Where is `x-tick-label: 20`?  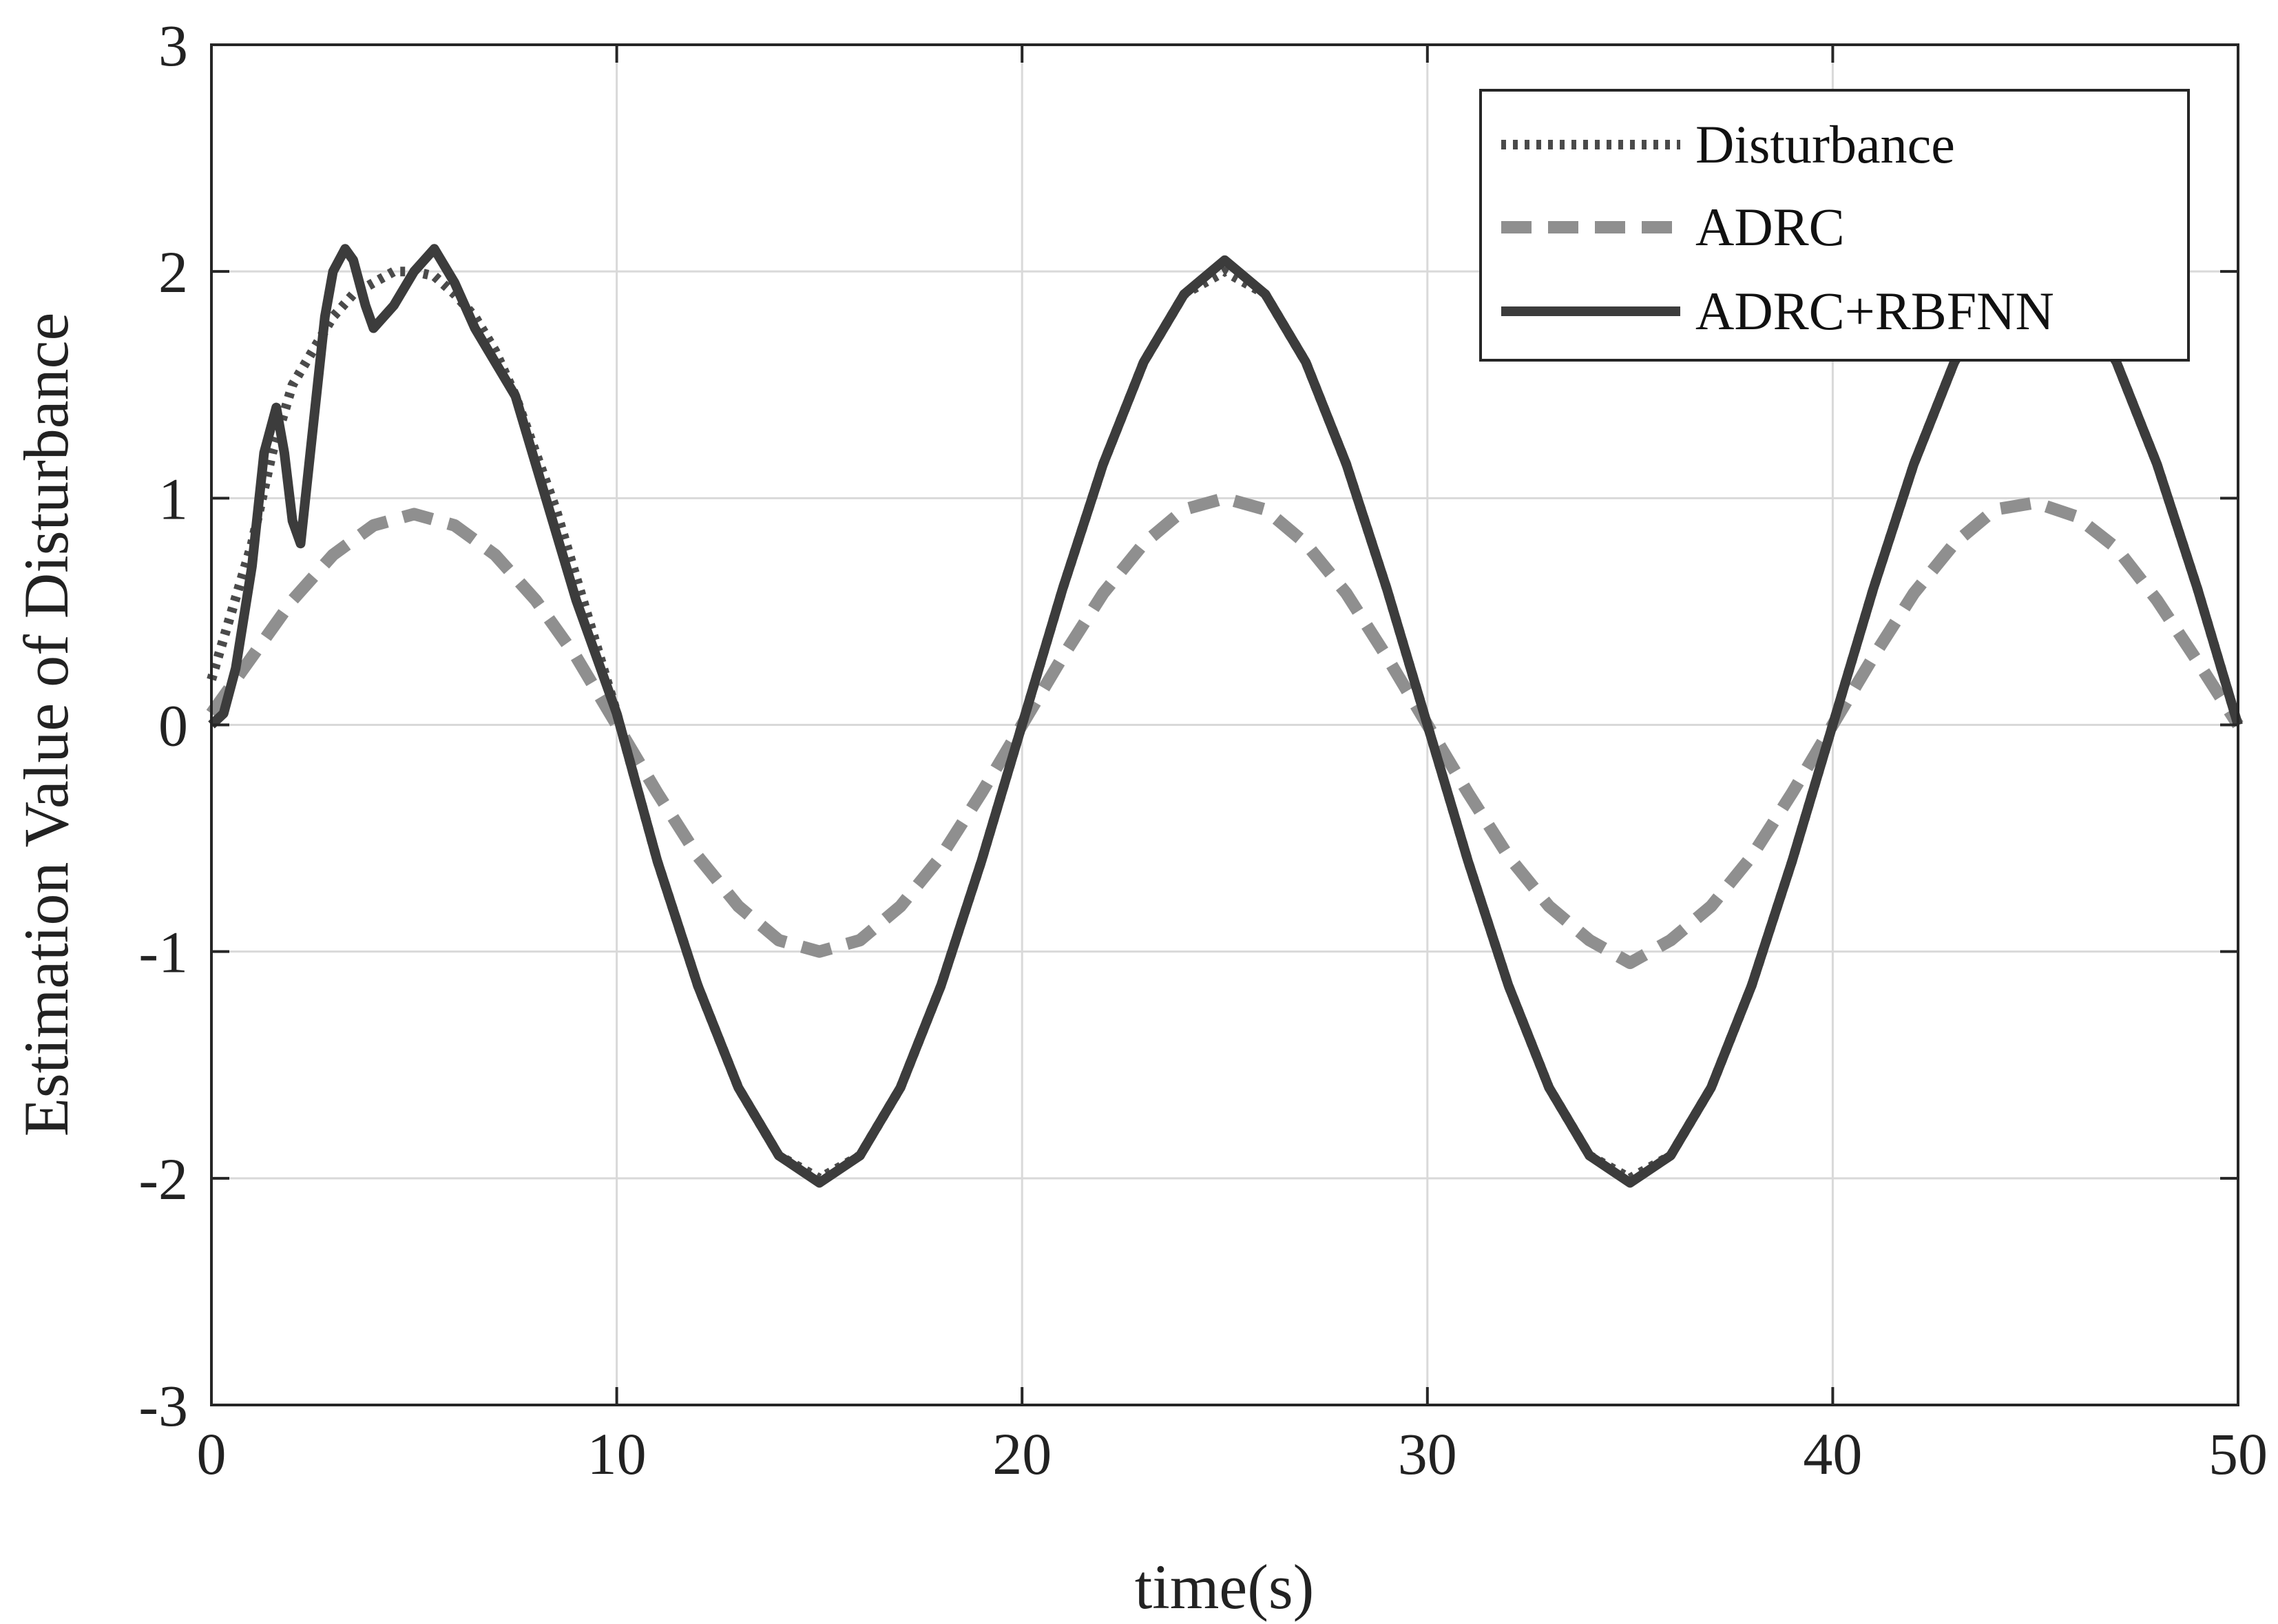 x-tick-label: 20 is located at coordinates (1022, 1454).